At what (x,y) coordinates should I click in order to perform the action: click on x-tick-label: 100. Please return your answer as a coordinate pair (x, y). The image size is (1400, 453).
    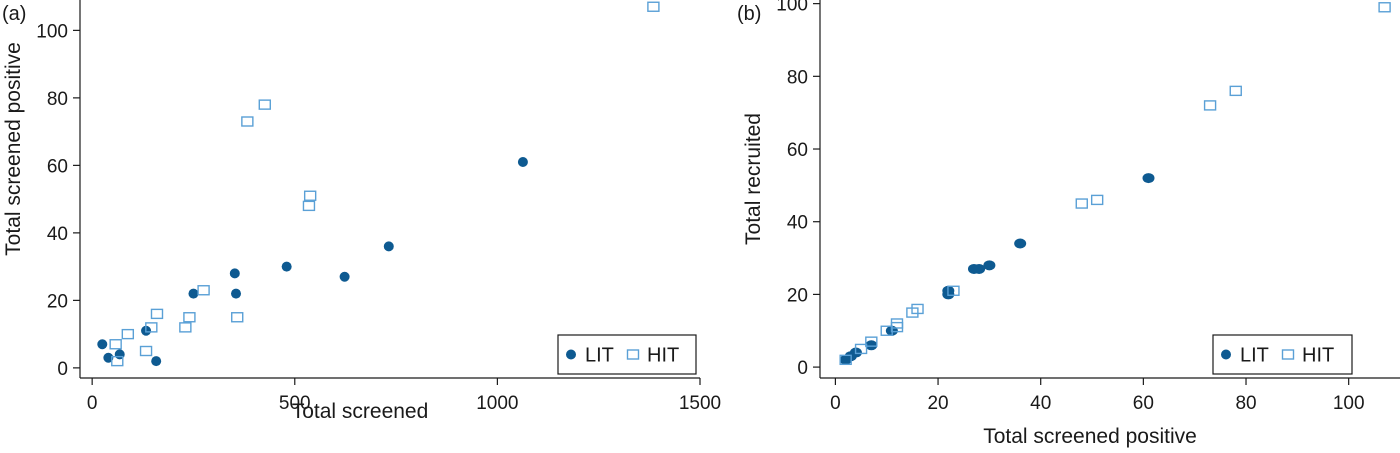
    Looking at the image, I should click on (1349, 403).